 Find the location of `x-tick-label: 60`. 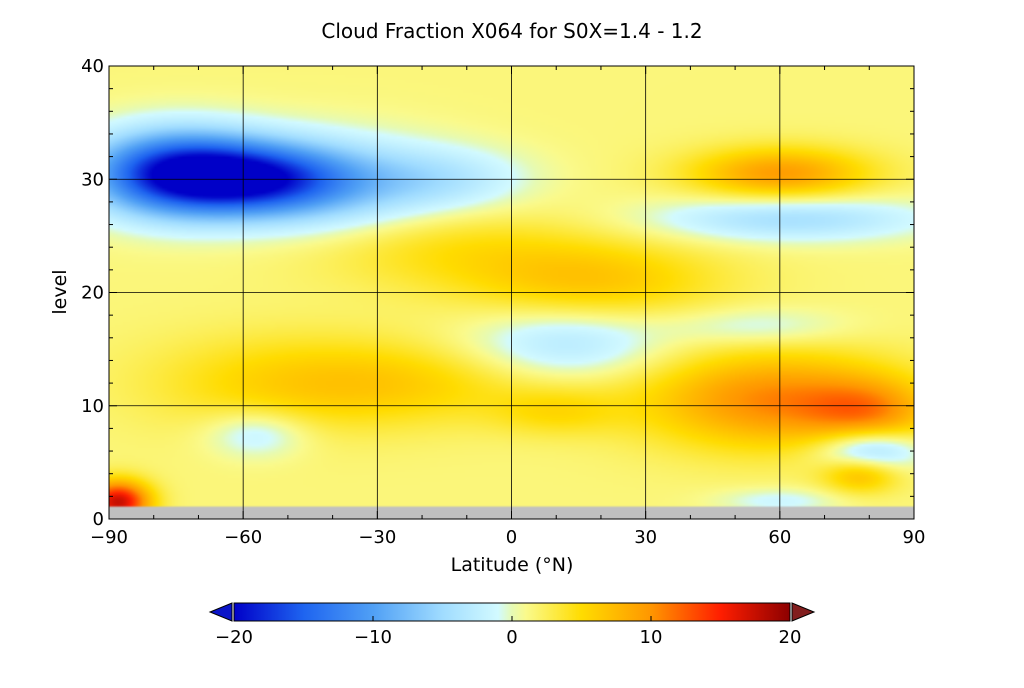

x-tick-label: 60 is located at coordinates (779, 537).